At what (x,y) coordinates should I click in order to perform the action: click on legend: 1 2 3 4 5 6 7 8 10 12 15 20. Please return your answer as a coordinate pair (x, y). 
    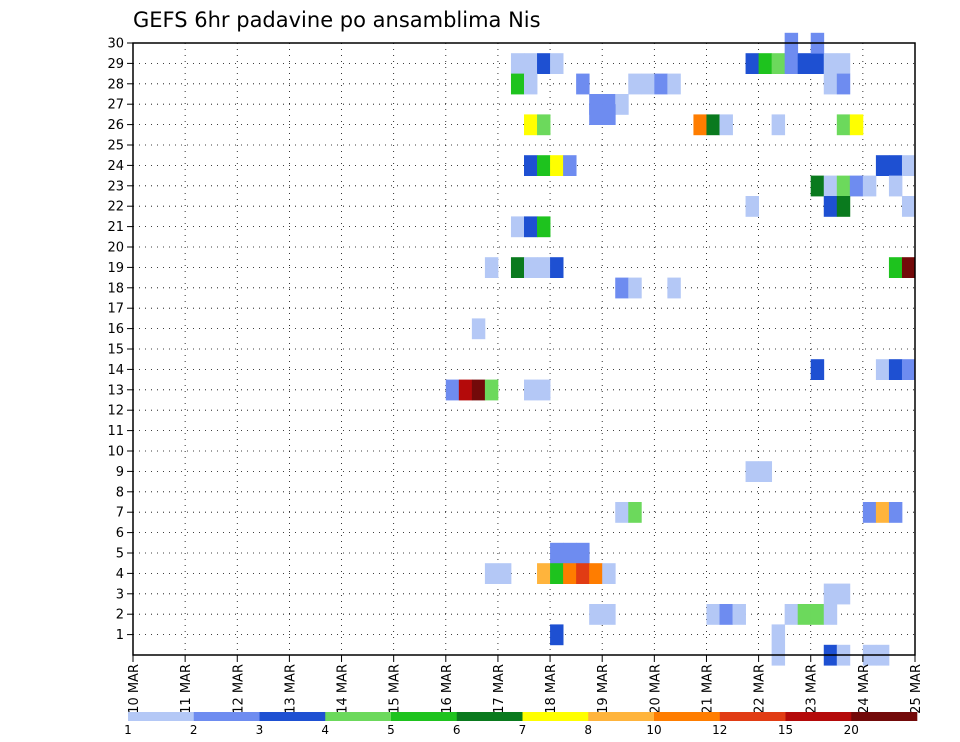
    Looking at the image, I should click on (521, 724).